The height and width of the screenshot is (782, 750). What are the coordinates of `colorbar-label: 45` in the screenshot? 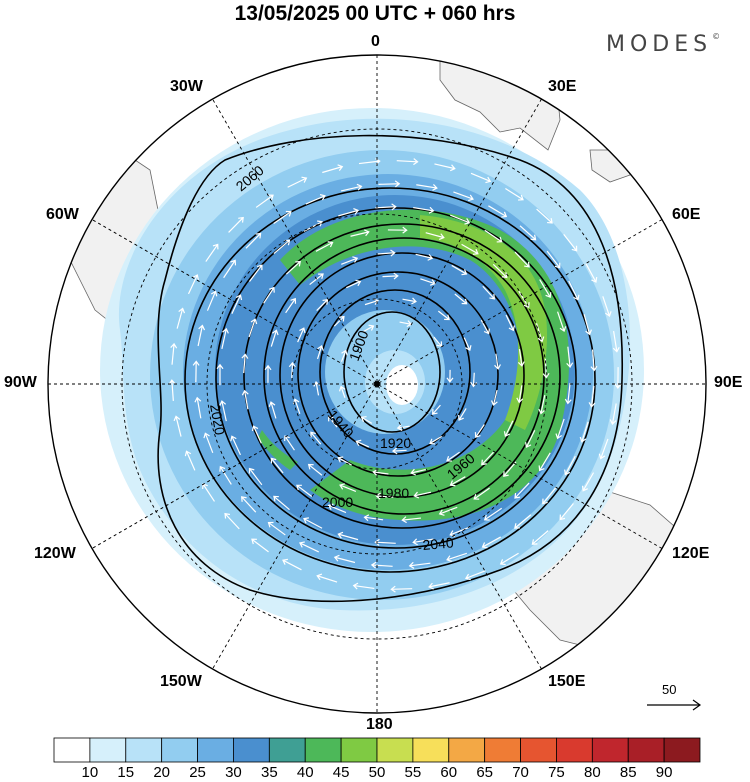 It's located at (341, 772).